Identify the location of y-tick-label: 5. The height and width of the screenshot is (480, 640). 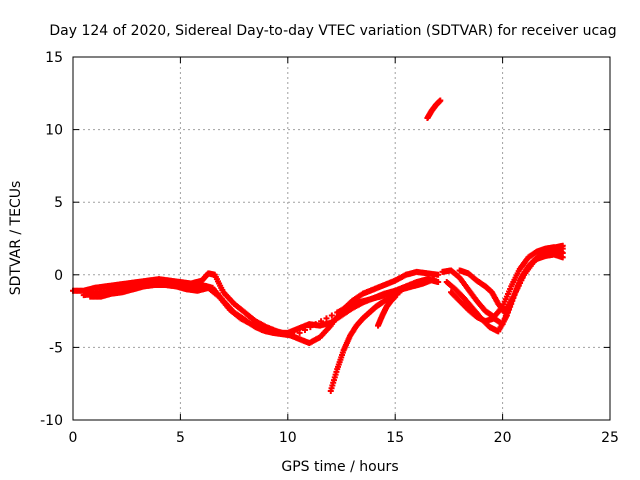
(58, 203).